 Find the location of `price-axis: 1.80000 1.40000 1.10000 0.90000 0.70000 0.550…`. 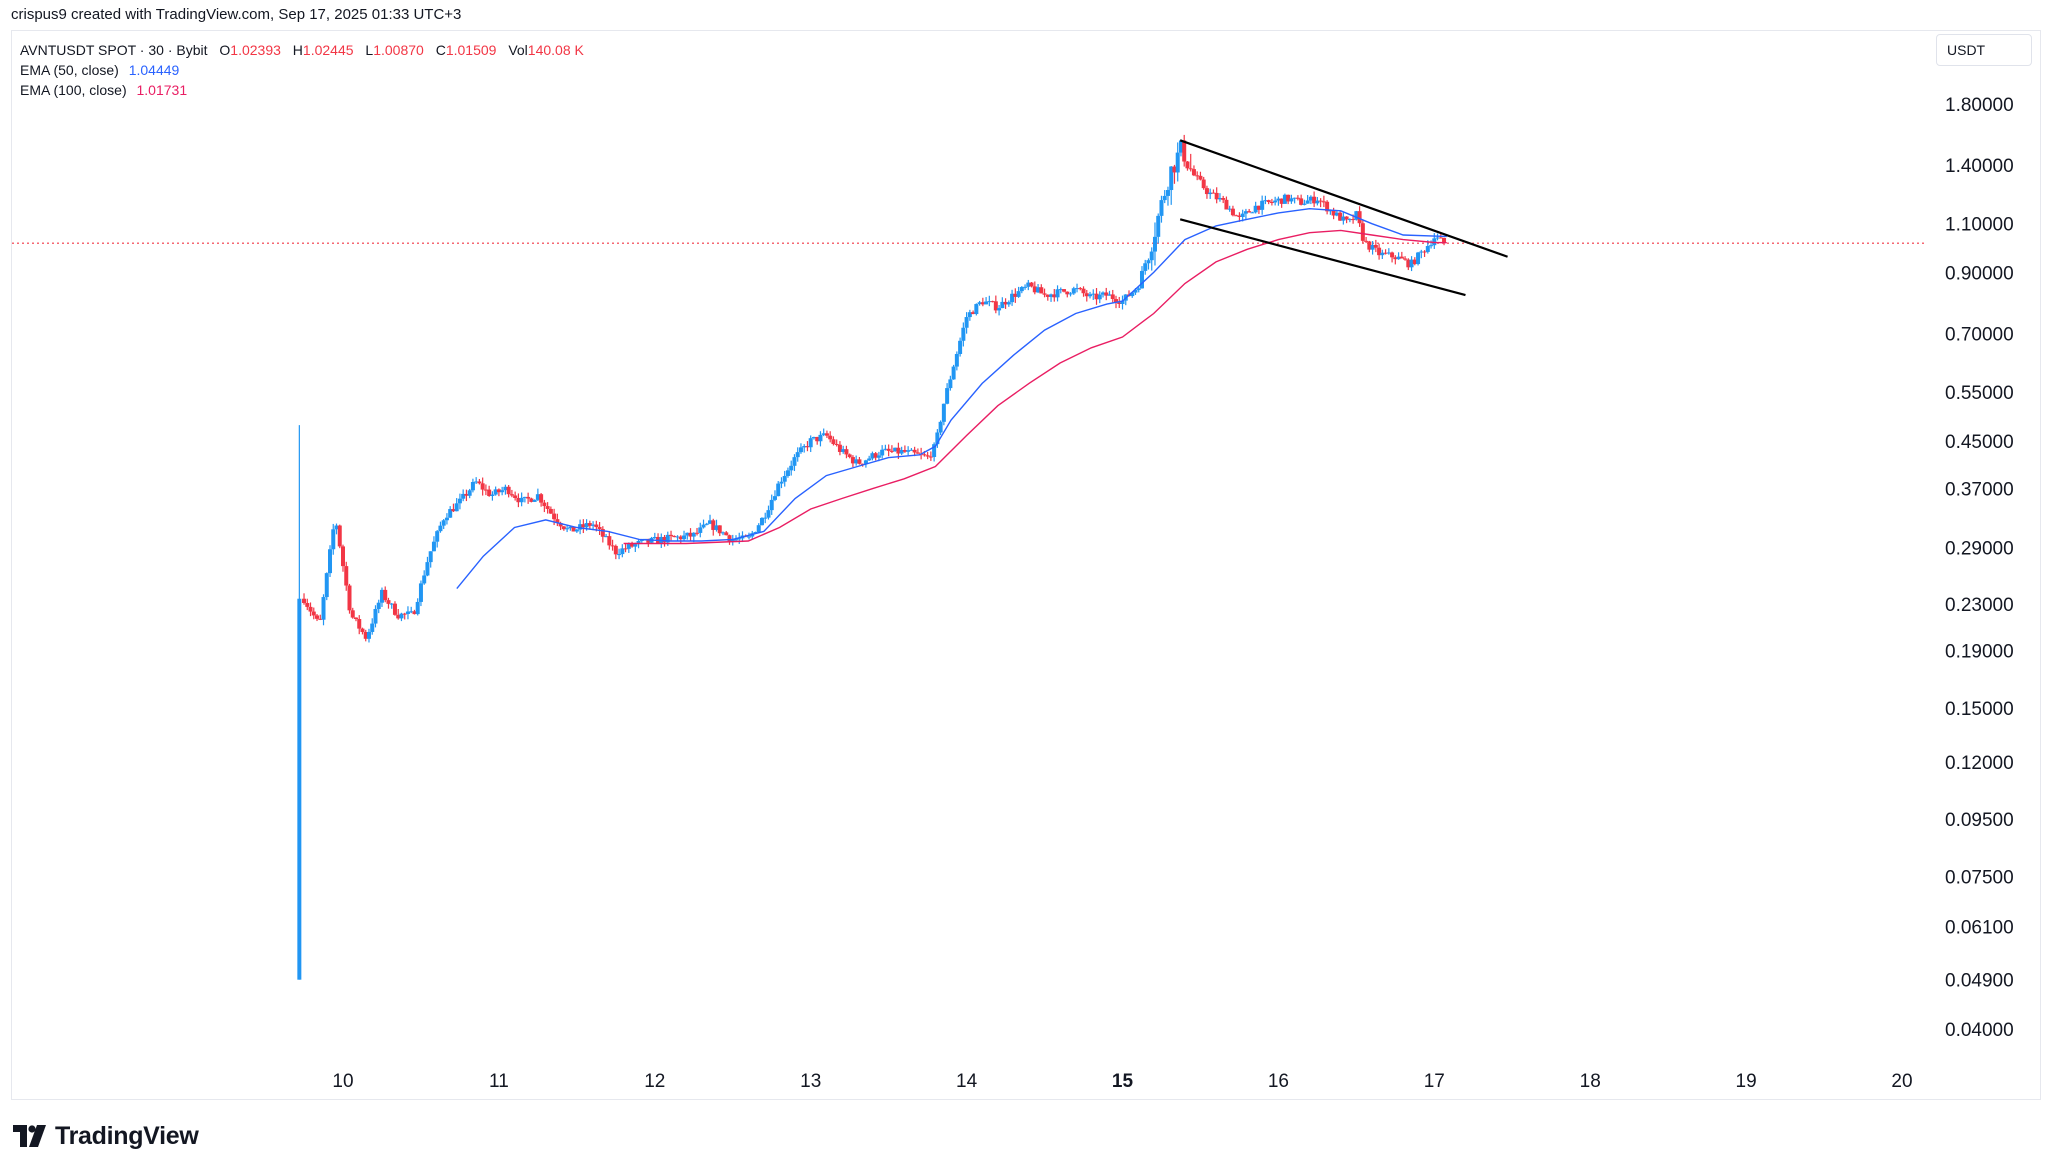

price-axis: 1.80000 1.40000 1.10000 0.90000 0.70000 0.550… is located at coordinates (1979, 568).